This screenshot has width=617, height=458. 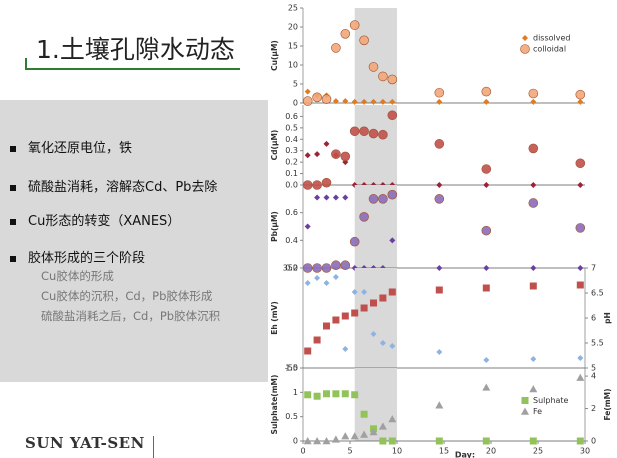 What do you see at coordinates (291, 116) in the screenshot?
I see `y-tick-label: 0.6` at bounding box center [291, 116].